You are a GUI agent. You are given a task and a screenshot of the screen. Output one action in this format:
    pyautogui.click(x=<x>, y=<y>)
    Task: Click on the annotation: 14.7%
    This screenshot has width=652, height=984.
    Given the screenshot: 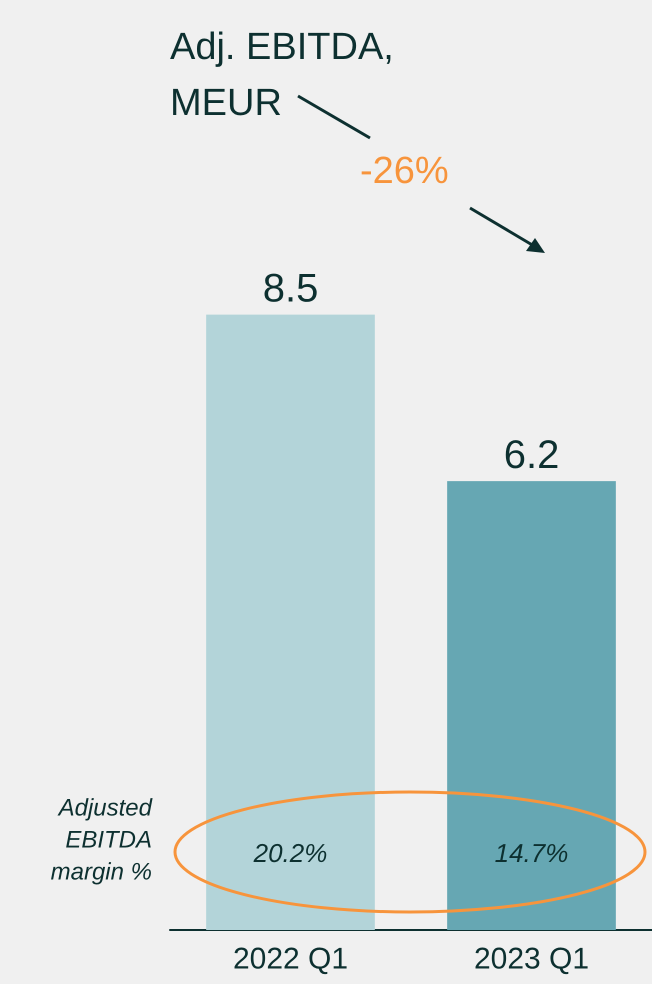 What is the action you would take?
    pyautogui.click(x=531, y=853)
    